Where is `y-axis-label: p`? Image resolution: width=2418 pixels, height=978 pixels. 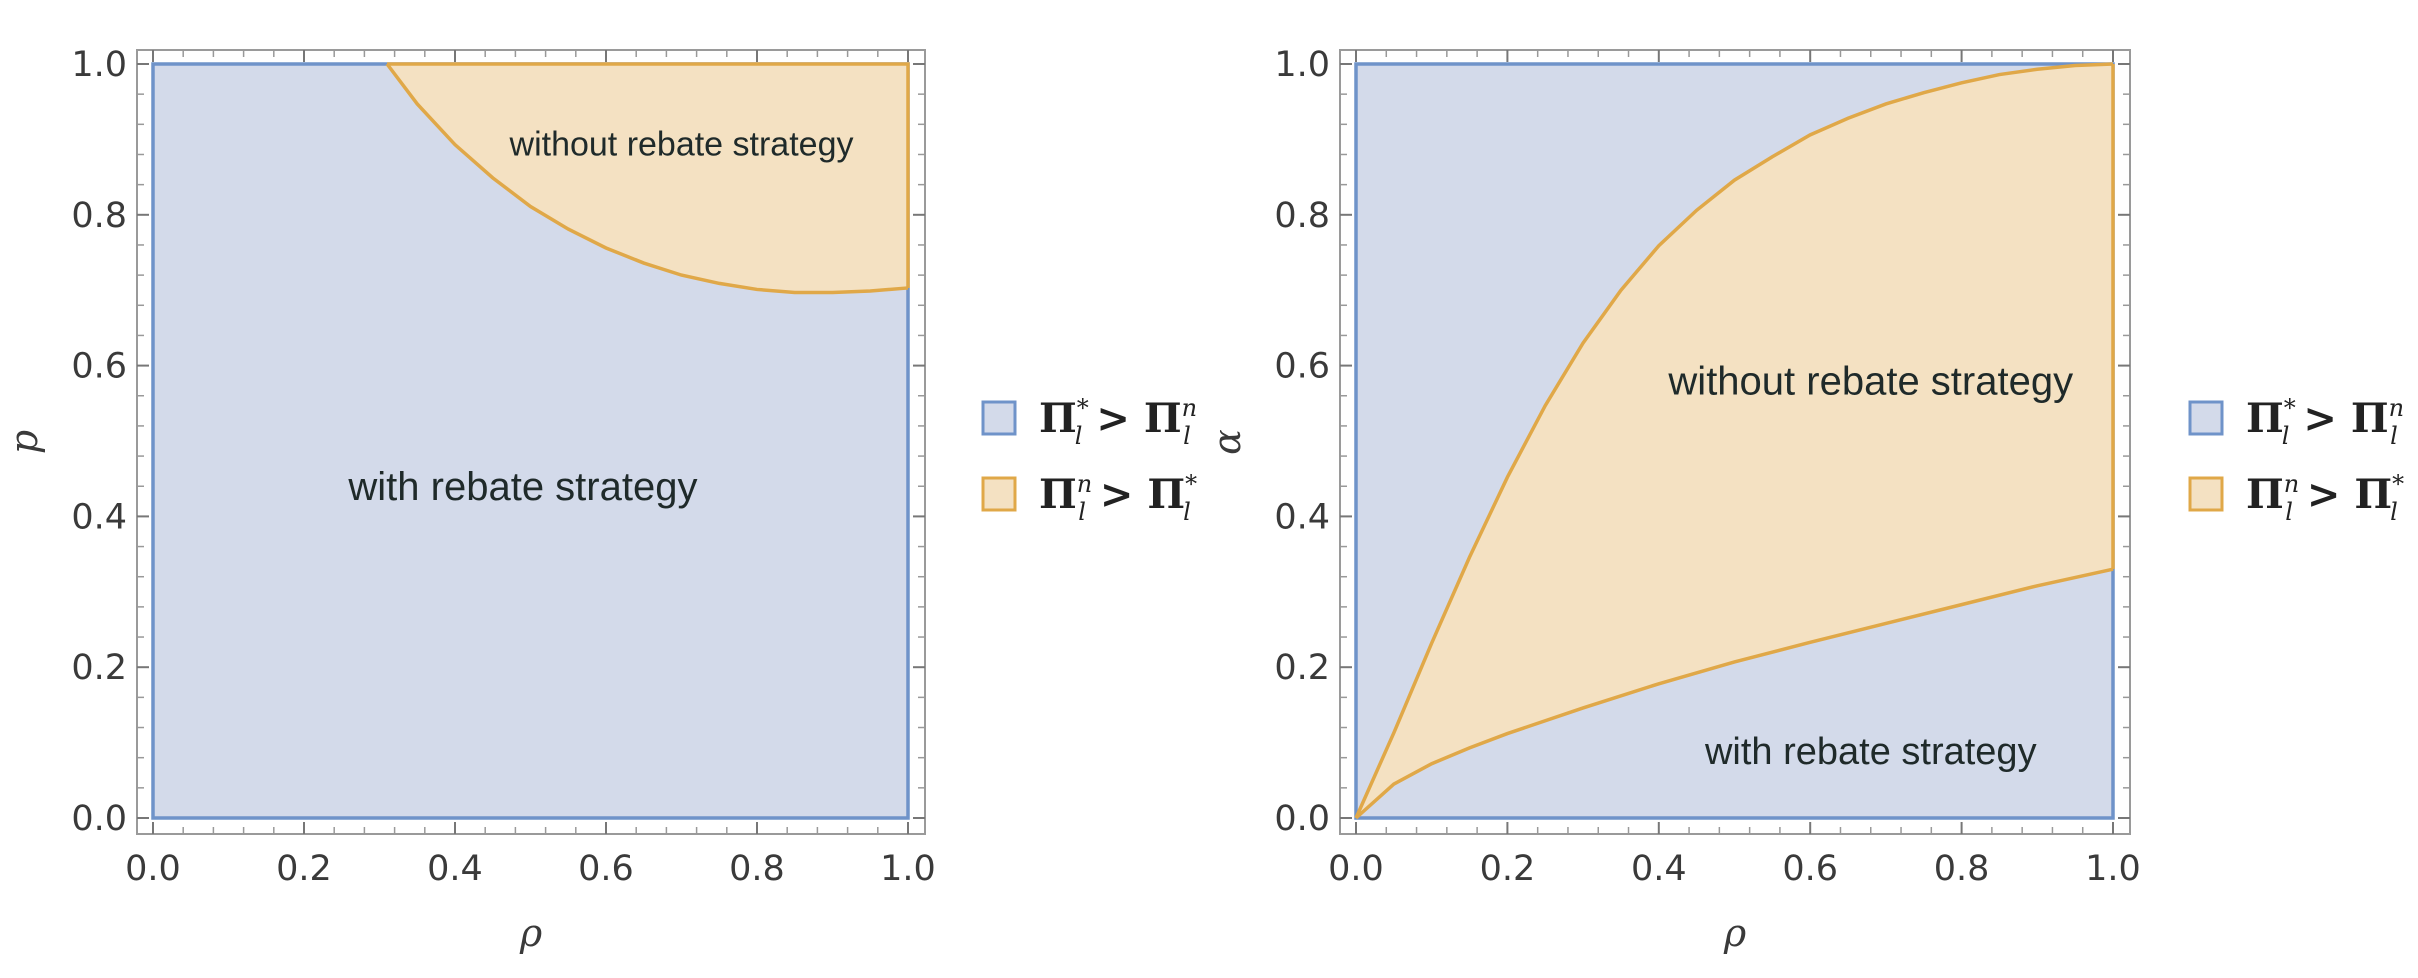
y-axis-label: p is located at coordinates (24, 442).